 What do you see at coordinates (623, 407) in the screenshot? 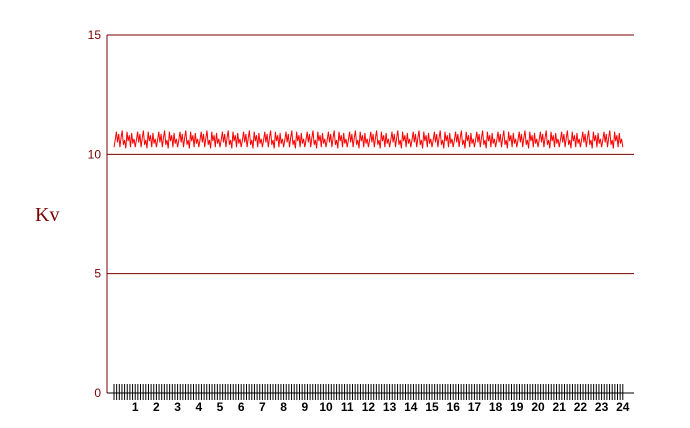
I see `x-tick-label-24: 24` at bounding box center [623, 407].